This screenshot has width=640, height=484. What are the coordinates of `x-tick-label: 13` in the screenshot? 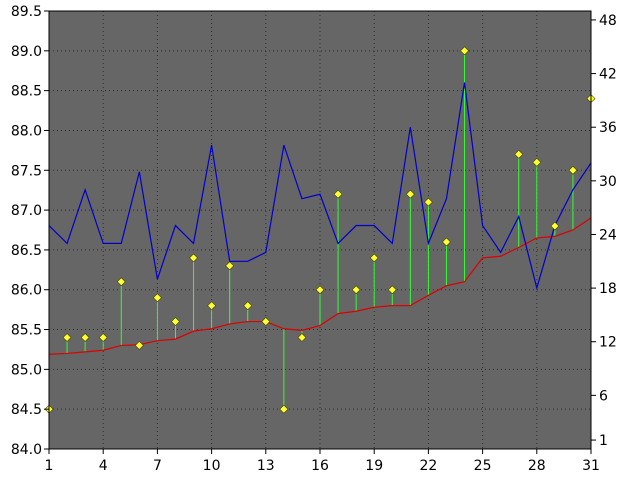 It's located at (266, 466).